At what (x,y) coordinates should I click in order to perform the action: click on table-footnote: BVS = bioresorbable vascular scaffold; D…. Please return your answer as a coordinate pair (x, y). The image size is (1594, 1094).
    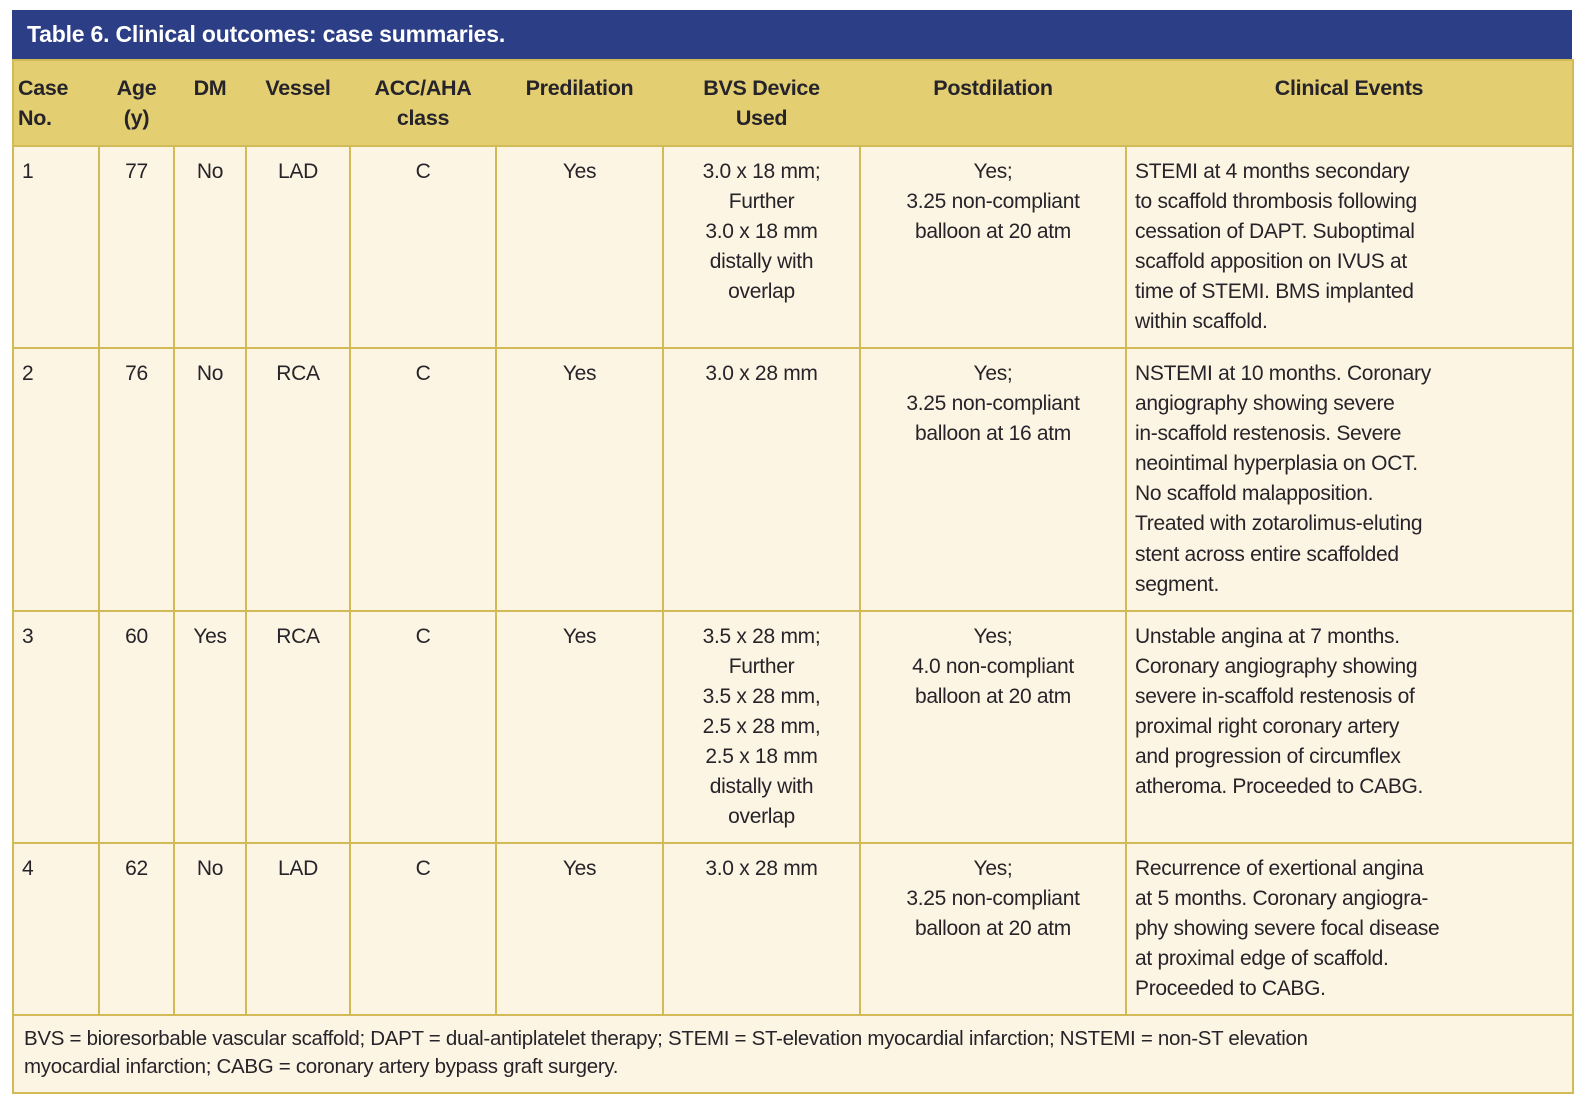
    Looking at the image, I should click on (793, 1053).